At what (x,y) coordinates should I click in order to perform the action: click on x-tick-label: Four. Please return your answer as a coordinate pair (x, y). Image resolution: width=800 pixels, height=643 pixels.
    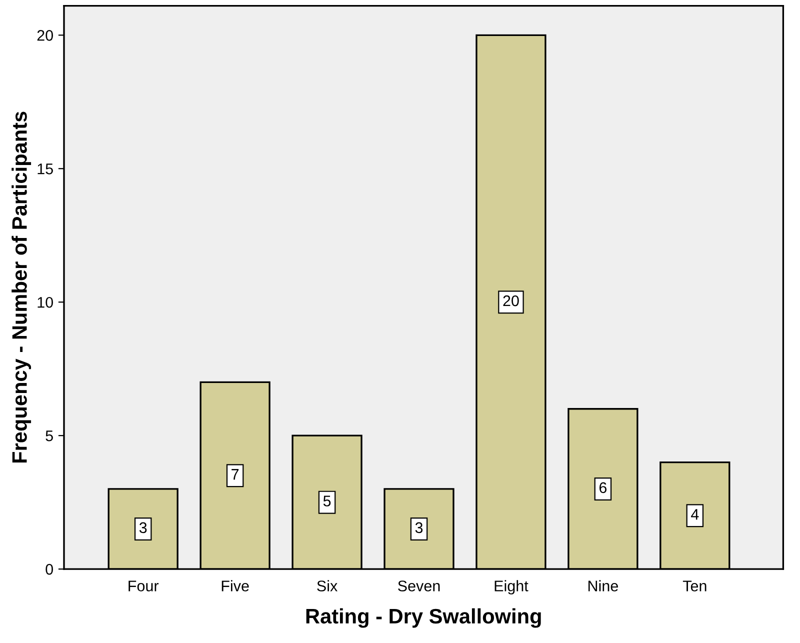
    Looking at the image, I should click on (143, 586).